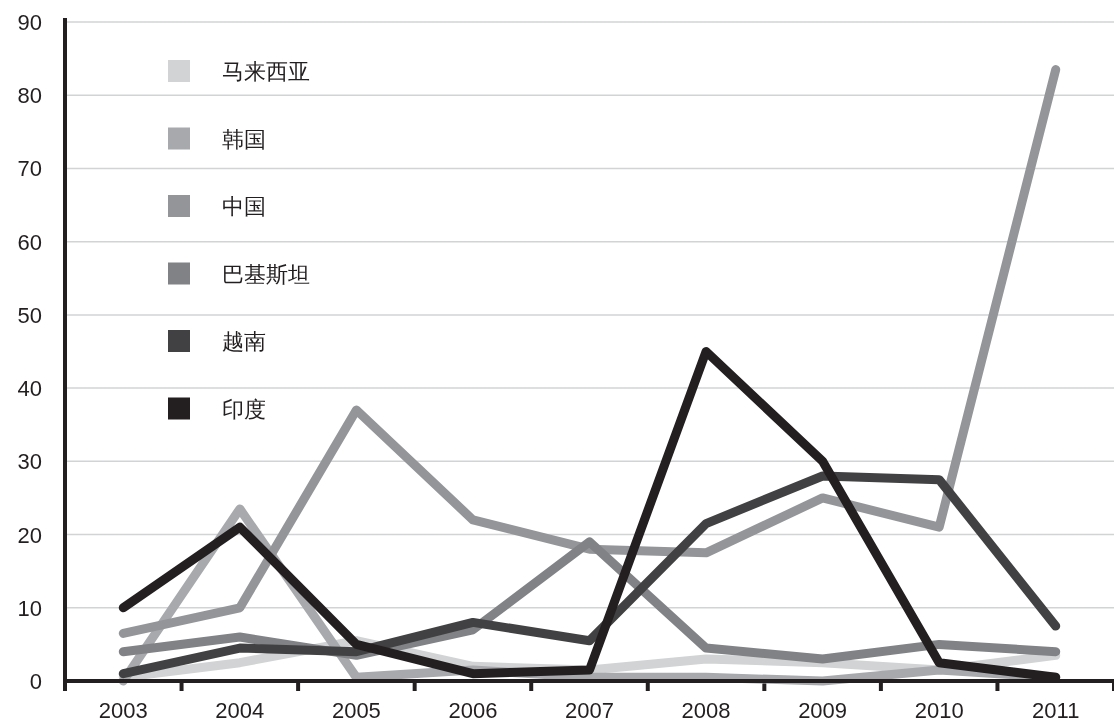 The height and width of the screenshot is (727, 1114). What do you see at coordinates (1056, 710) in the screenshot?
I see `x-tick-label: 2011` at bounding box center [1056, 710].